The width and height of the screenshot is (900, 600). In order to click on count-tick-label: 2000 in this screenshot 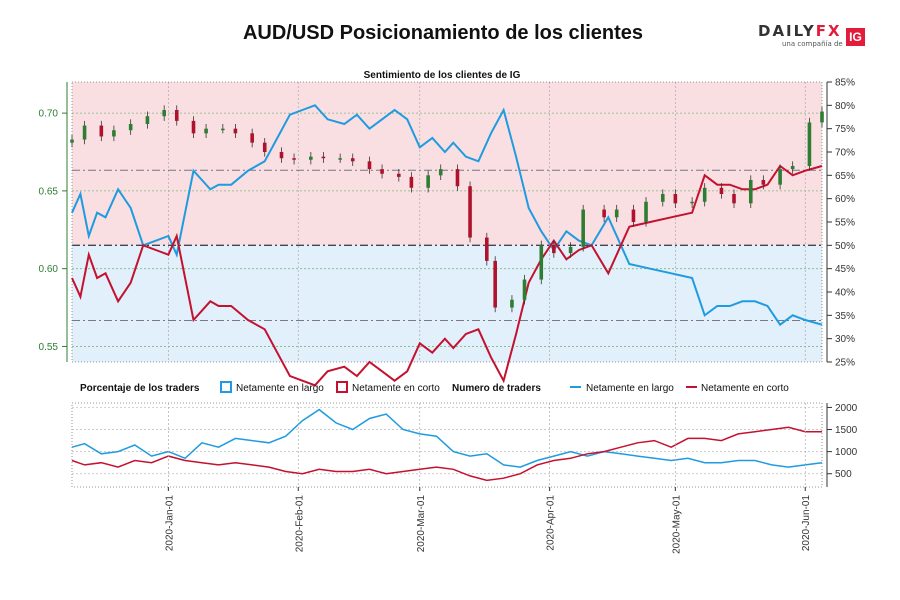, I will do `click(846, 408)`.